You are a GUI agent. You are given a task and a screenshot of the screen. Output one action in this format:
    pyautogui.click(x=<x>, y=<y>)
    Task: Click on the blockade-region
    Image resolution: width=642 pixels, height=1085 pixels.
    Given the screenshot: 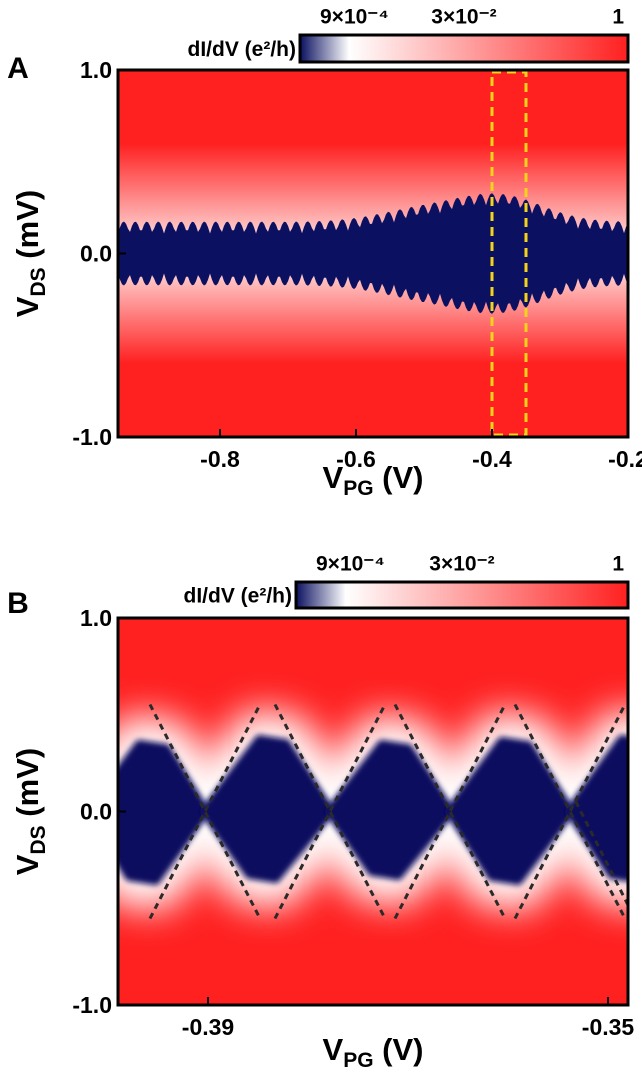 What is the action you would take?
    pyautogui.click(x=373, y=253)
    